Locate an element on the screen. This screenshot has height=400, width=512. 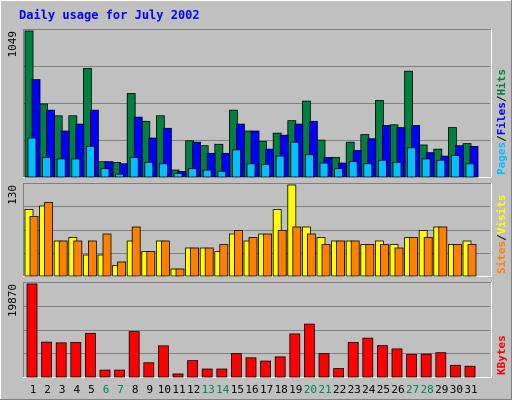
x-tick-label-day-13: 13 is located at coordinates (208, 389).